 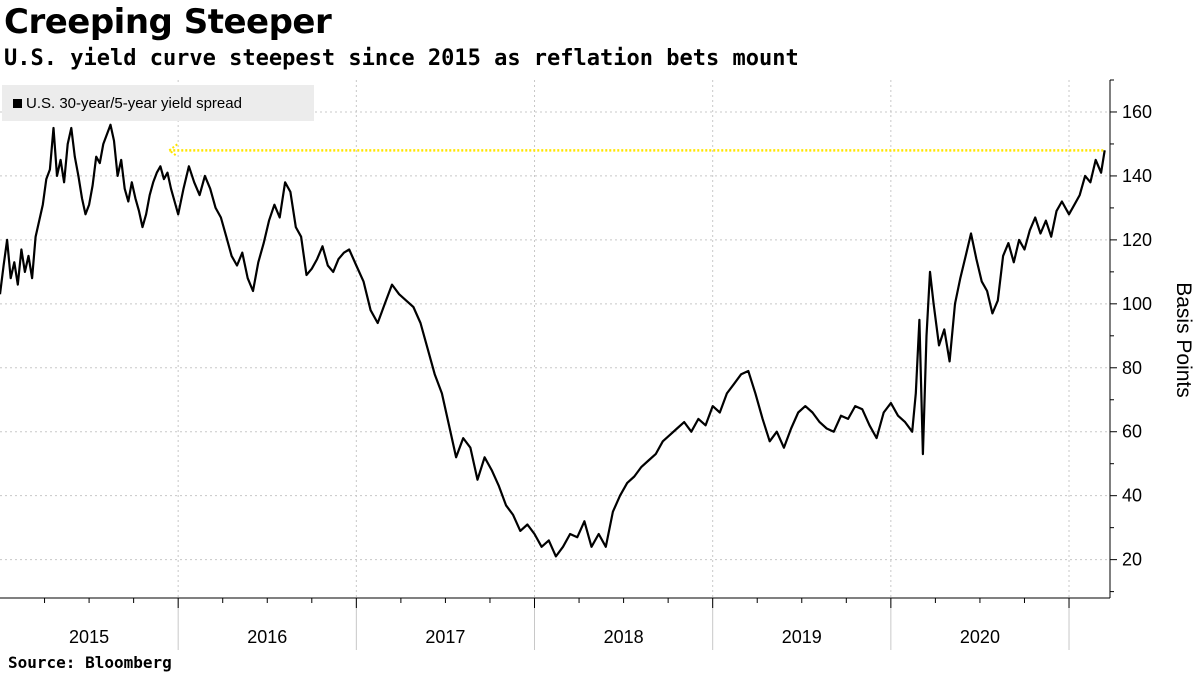 I want to click on legend: U.S. 30-year/5-year yield spread, so click(x=158, y=103).